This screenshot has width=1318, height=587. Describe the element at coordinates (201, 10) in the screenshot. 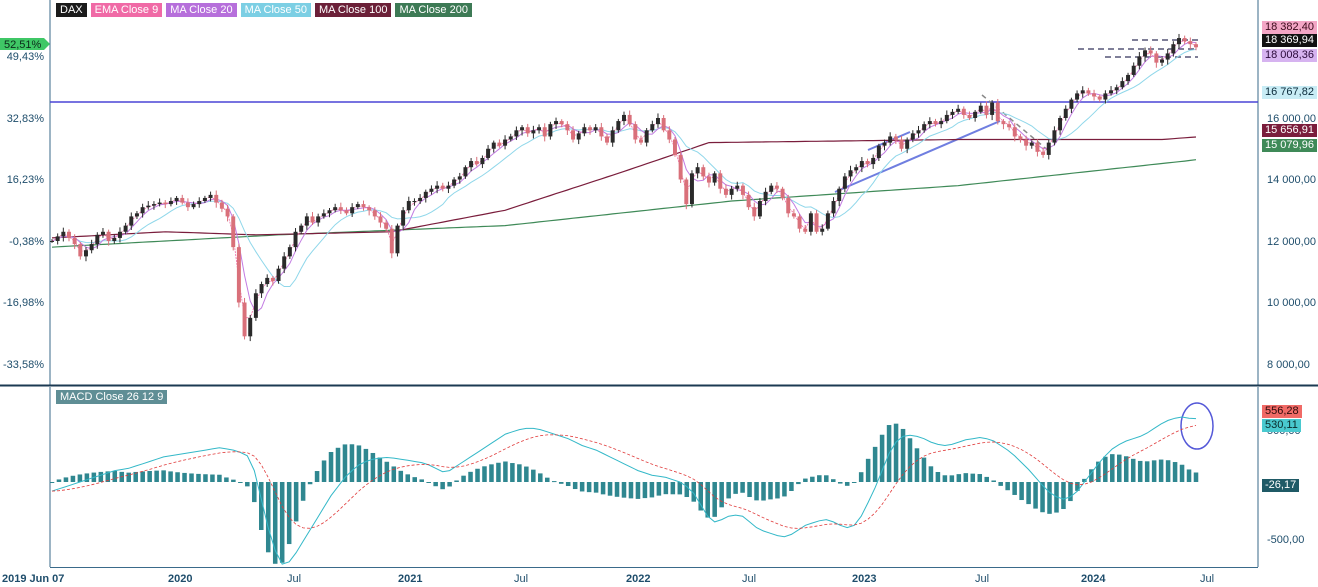

I see `legend-ma20: MA Close 20` at that location.